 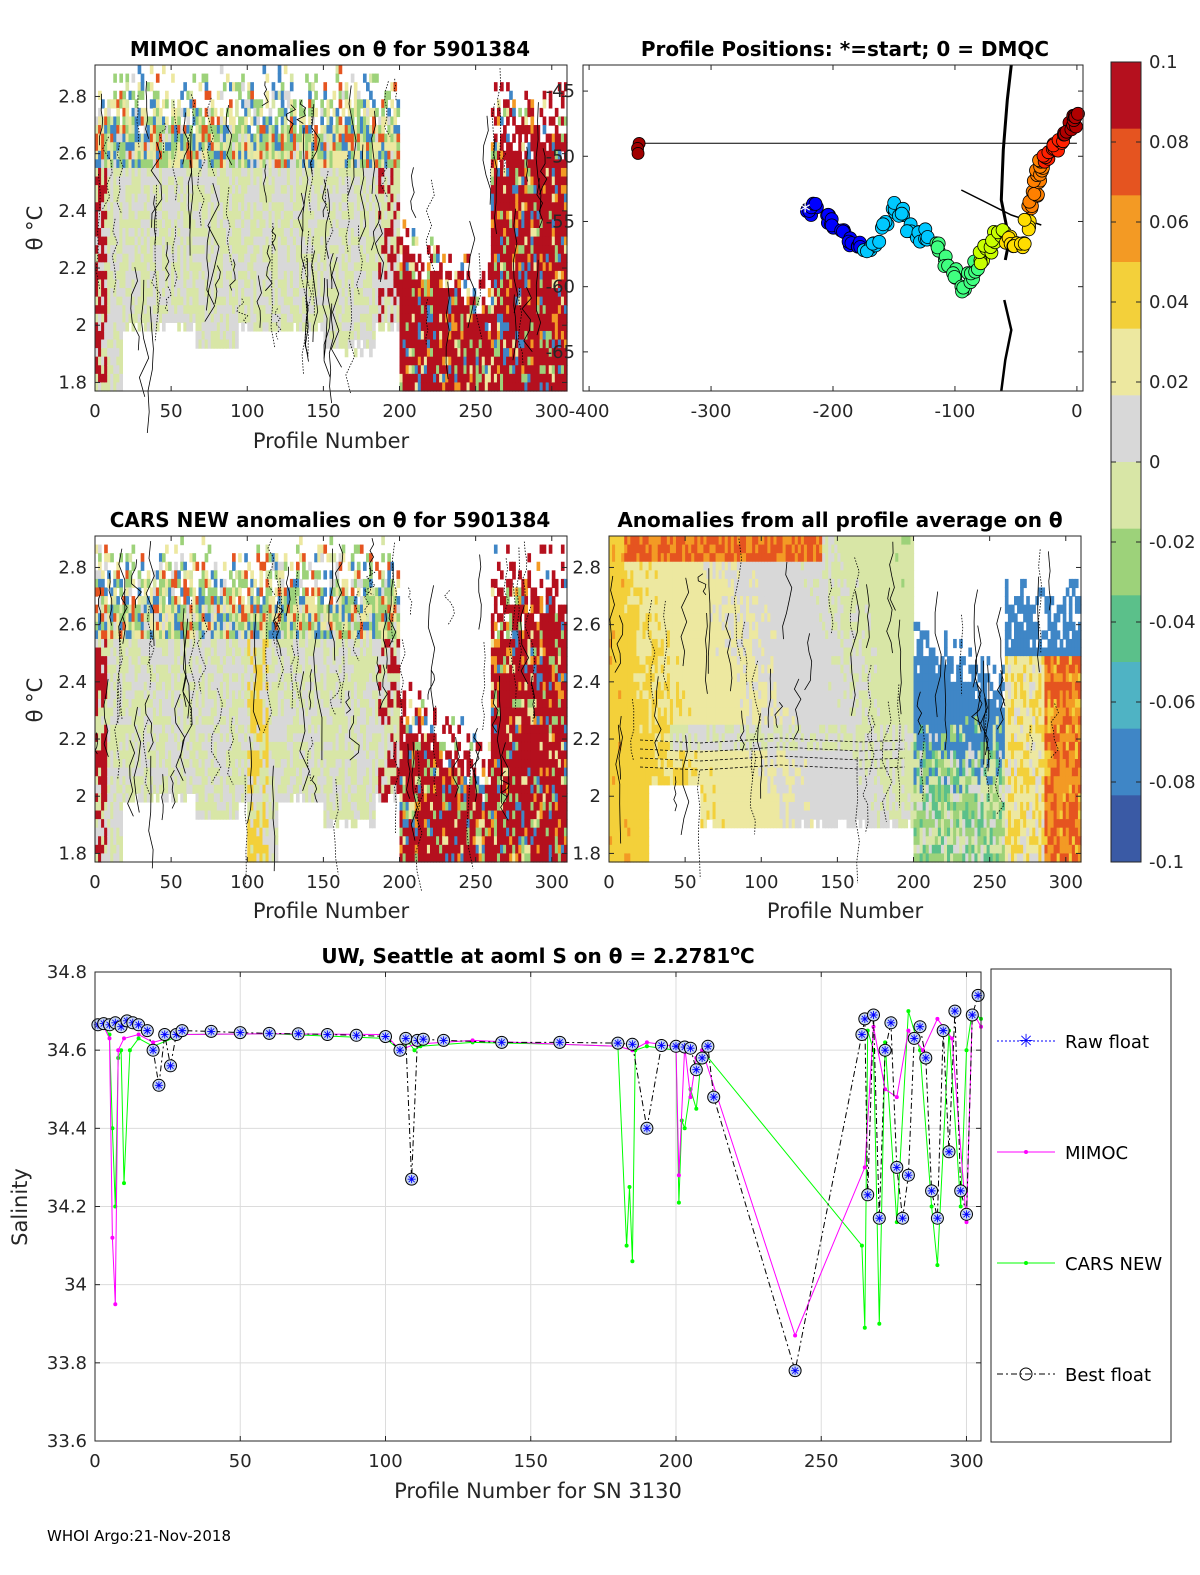 I want to click on colorbar-band, so click(x=1126, y=162).